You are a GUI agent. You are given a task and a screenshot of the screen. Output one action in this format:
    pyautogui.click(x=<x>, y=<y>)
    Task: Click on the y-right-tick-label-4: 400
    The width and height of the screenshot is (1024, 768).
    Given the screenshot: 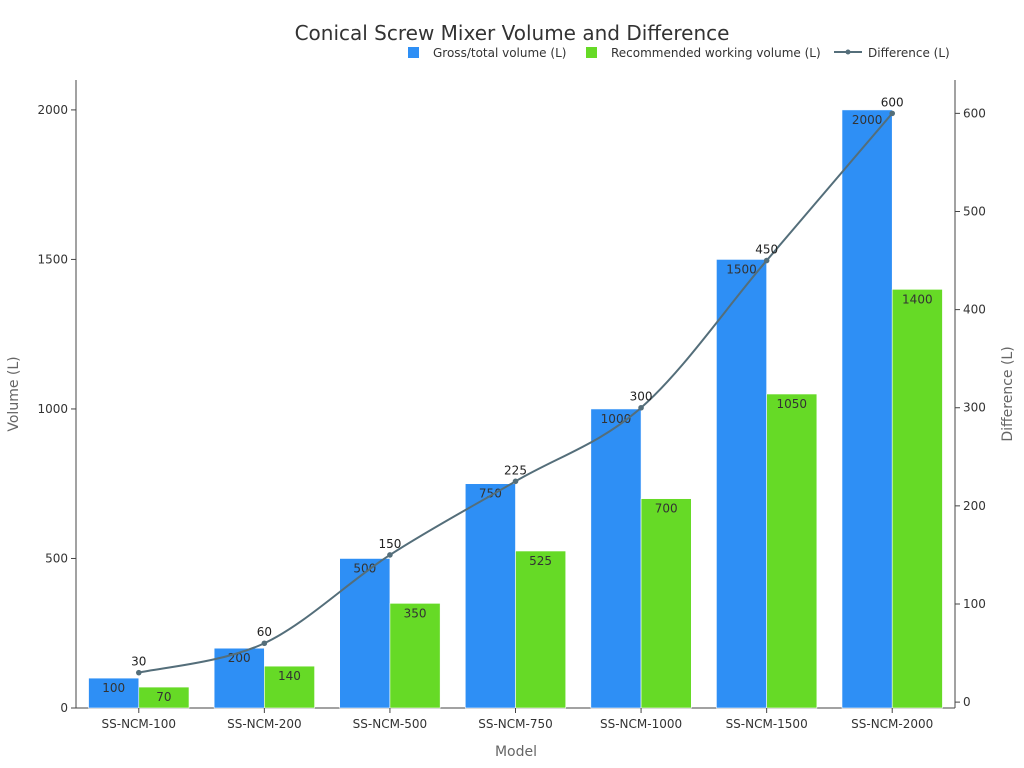 What is the action you would take?
    pyautogui.click(x=974, y=310)
    